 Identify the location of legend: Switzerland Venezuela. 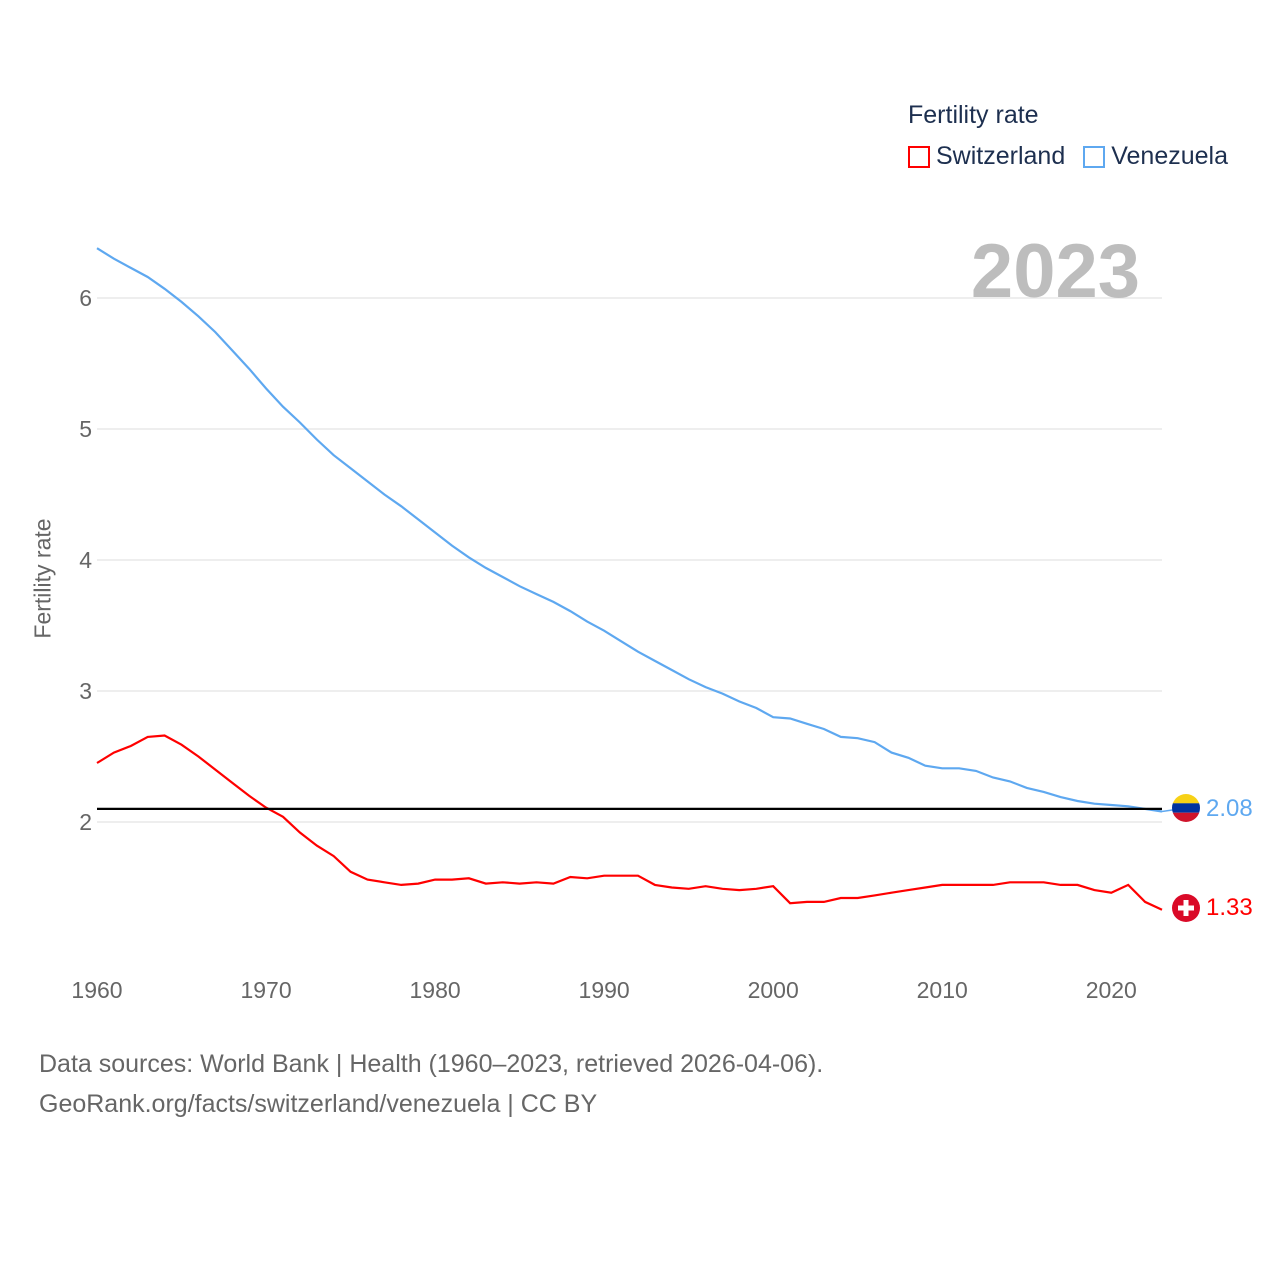
(1068, 156).